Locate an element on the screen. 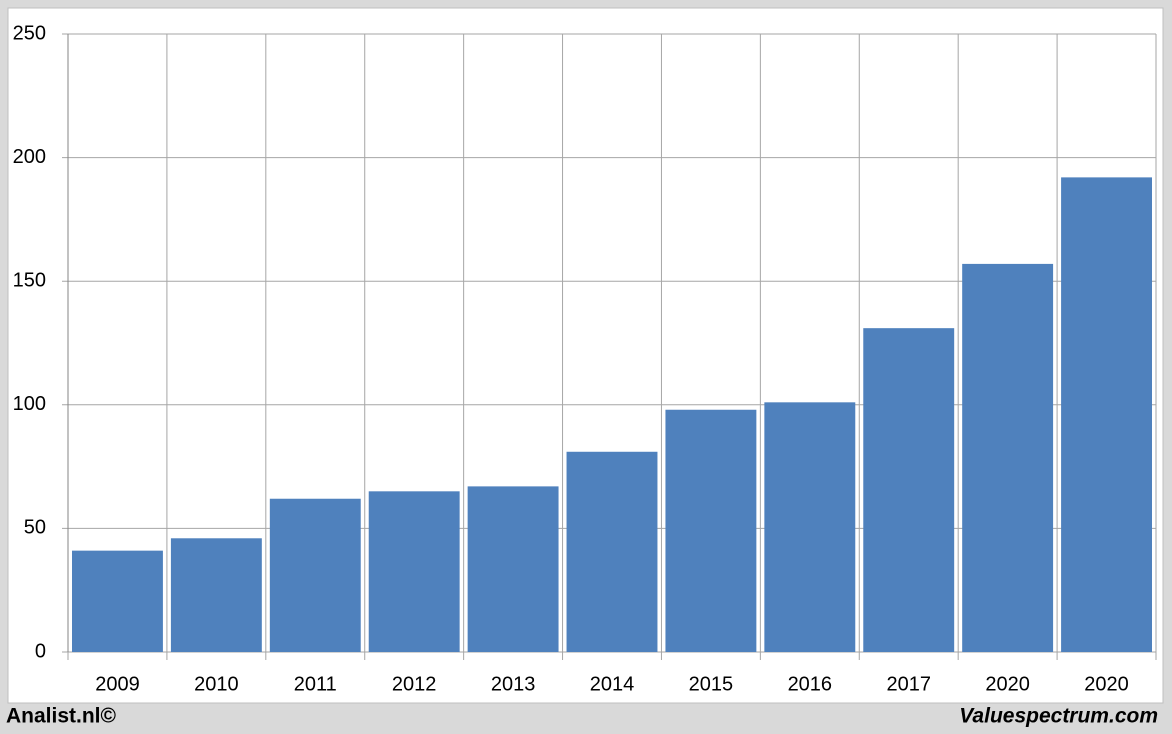 Image resolution: width=1172 pixels, height=734 pixels. y-tick-label: 150 is located at coordinates (29, 280).